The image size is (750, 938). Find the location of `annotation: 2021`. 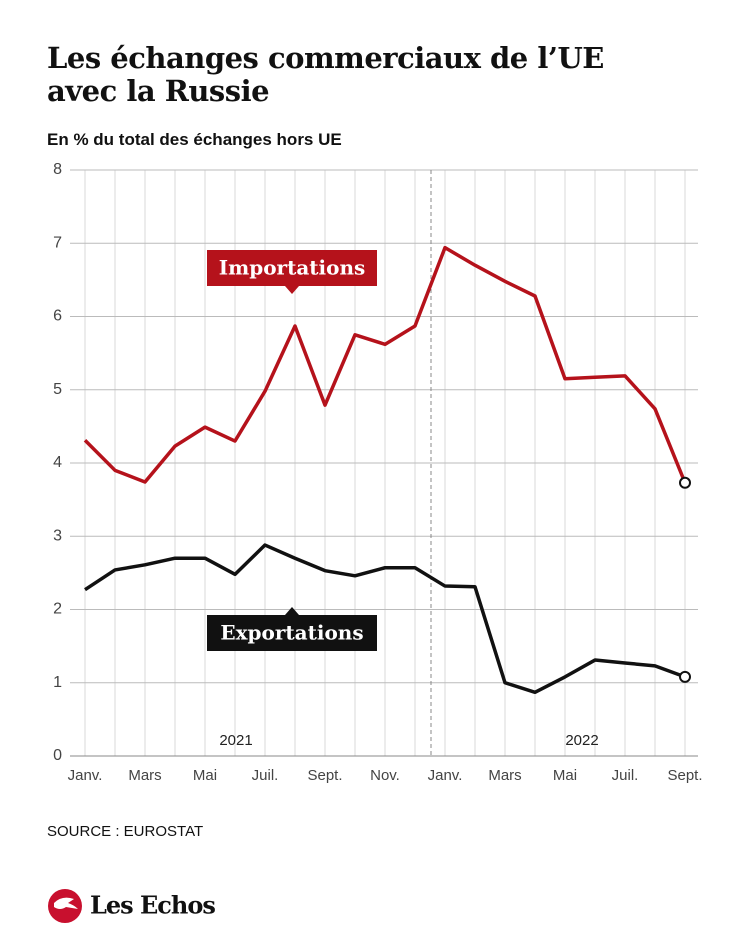

annotation: 2021 is located at coordinates (235, 740).